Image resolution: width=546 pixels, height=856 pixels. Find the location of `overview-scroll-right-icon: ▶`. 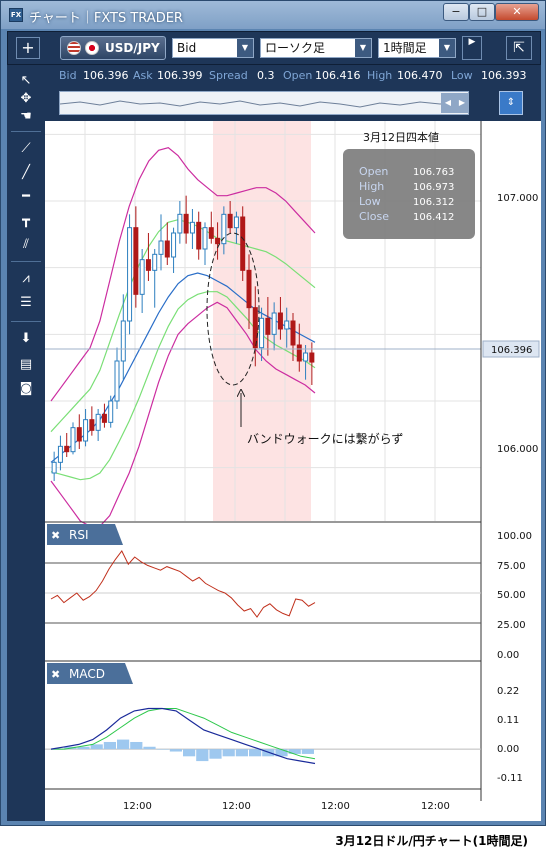

overview-scroll-right-icon: ▶ is located at coordinates (462, 103).